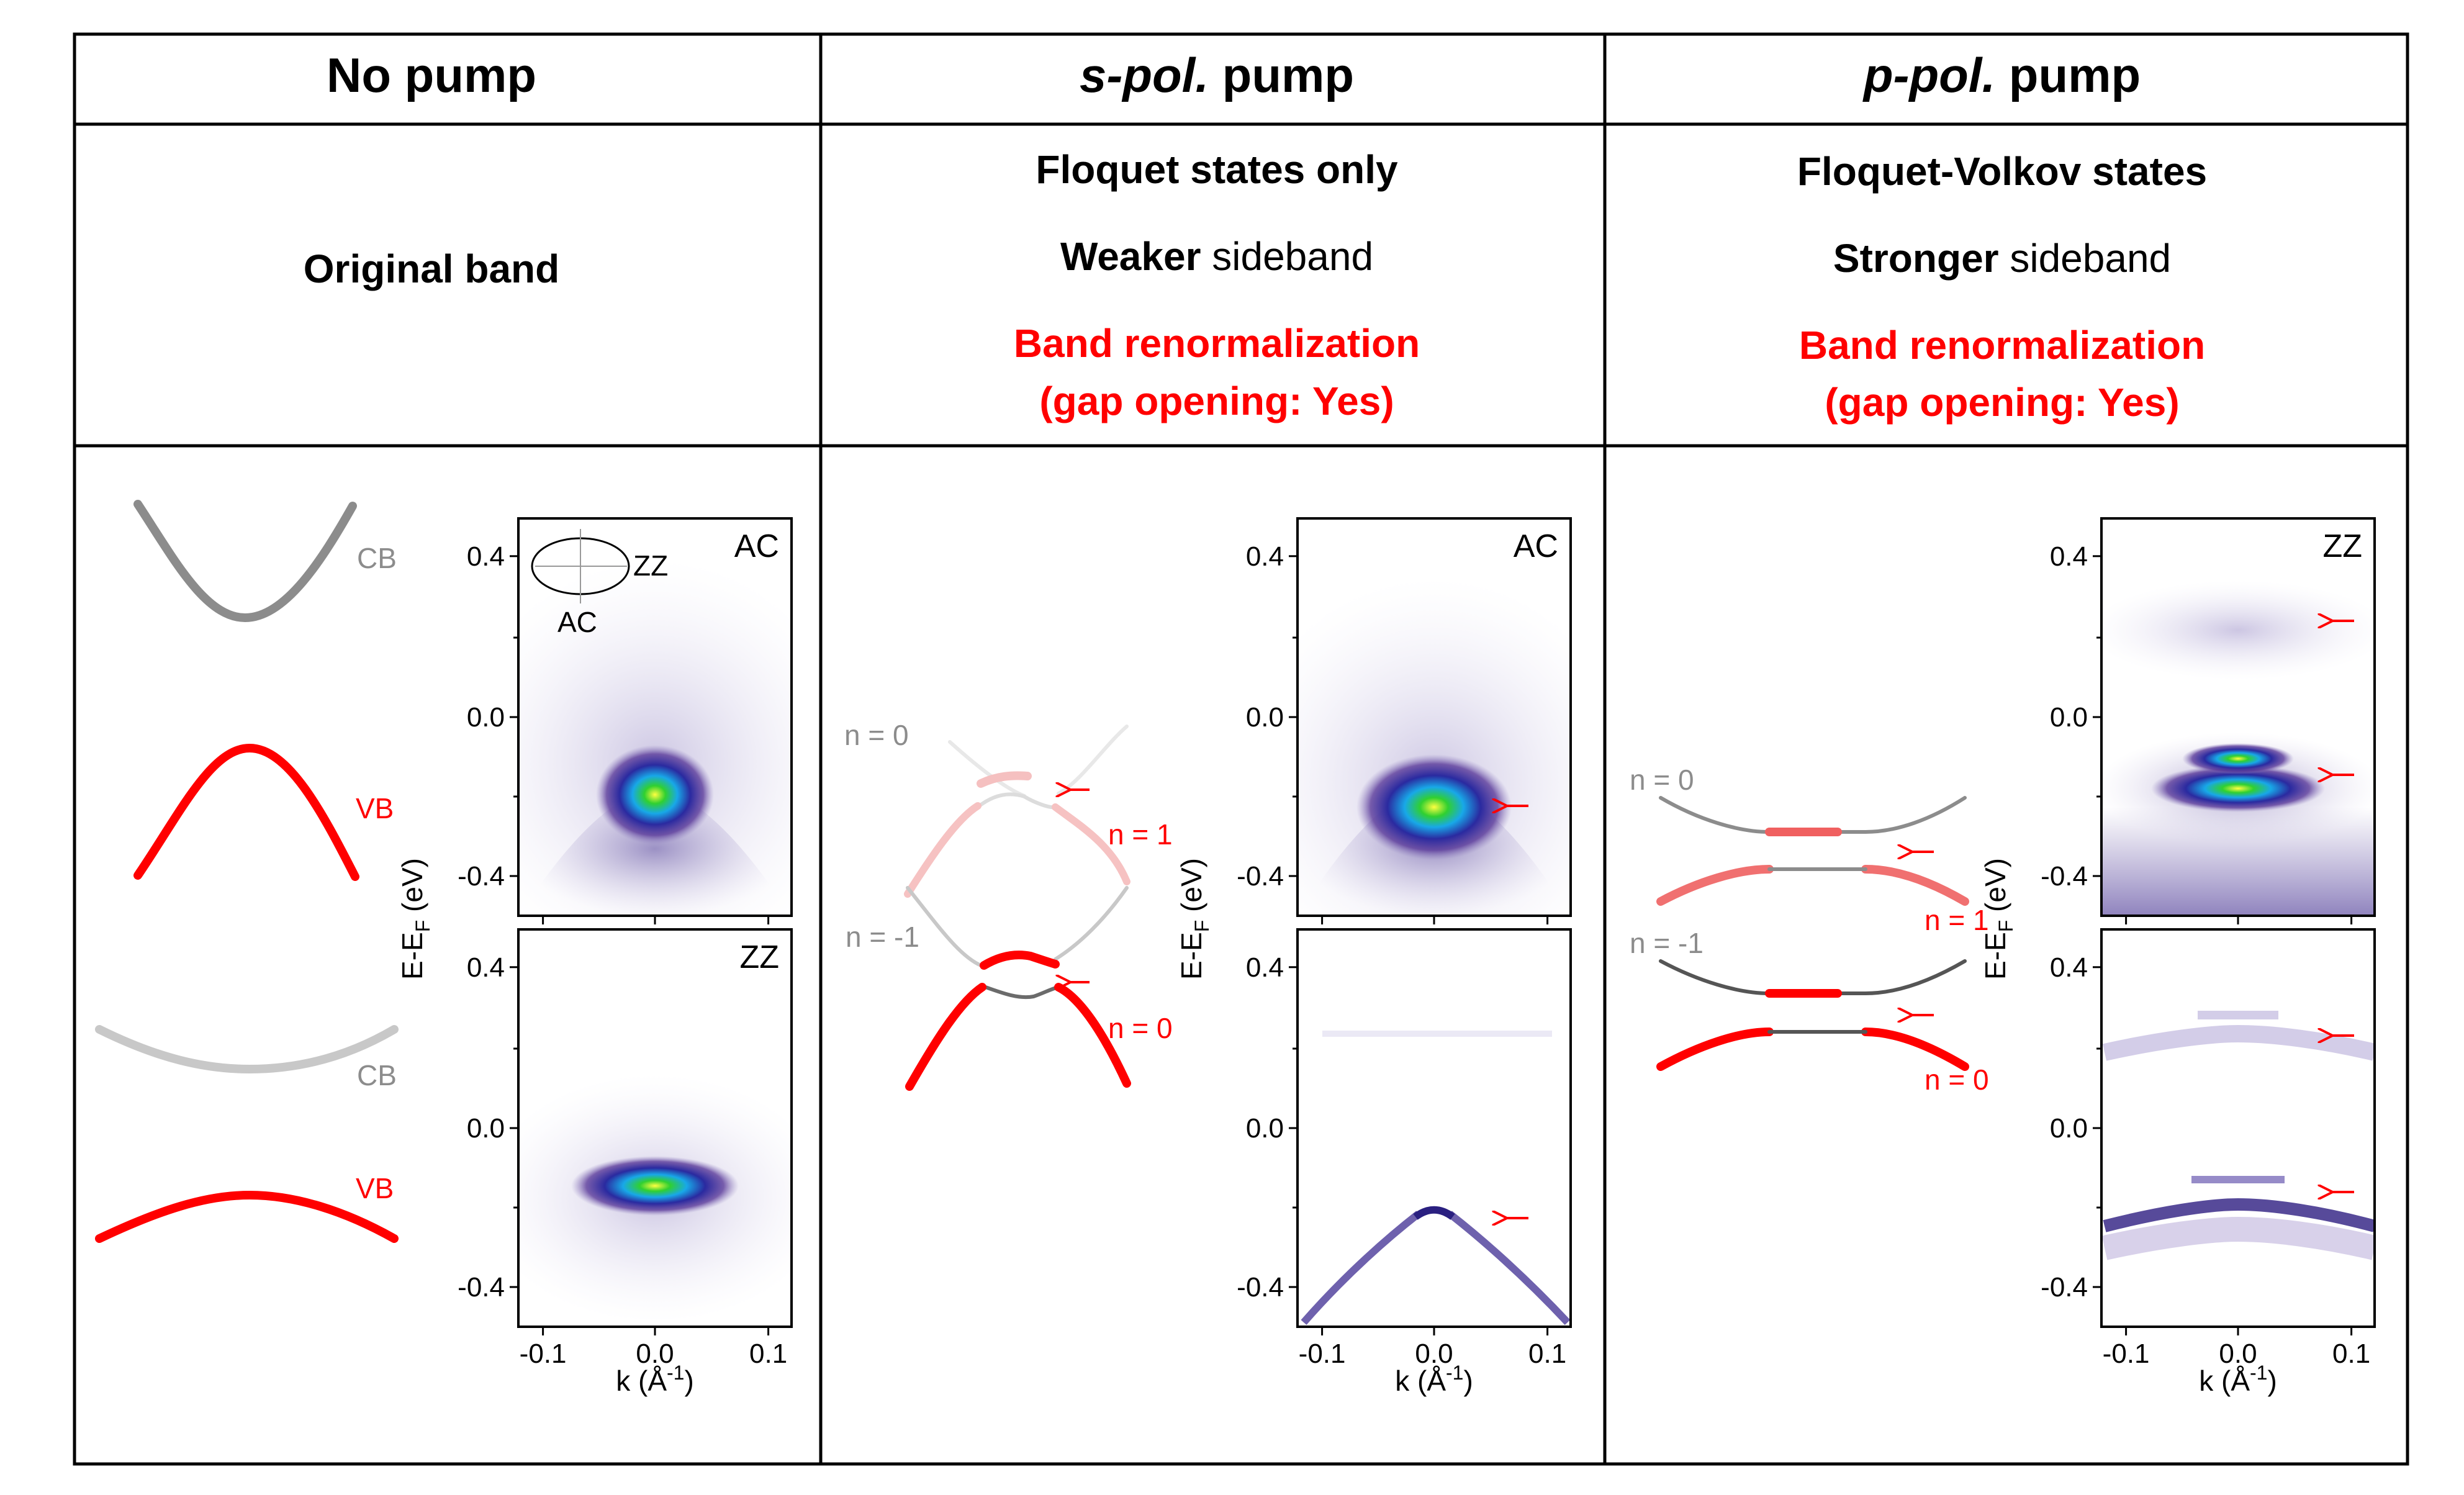 Image resolution: width=2464 pixels, height=1495 pixels. Describe the element at coordinates (1020, 960) in the screenshot. I see `band-nm1-gap` at that location.